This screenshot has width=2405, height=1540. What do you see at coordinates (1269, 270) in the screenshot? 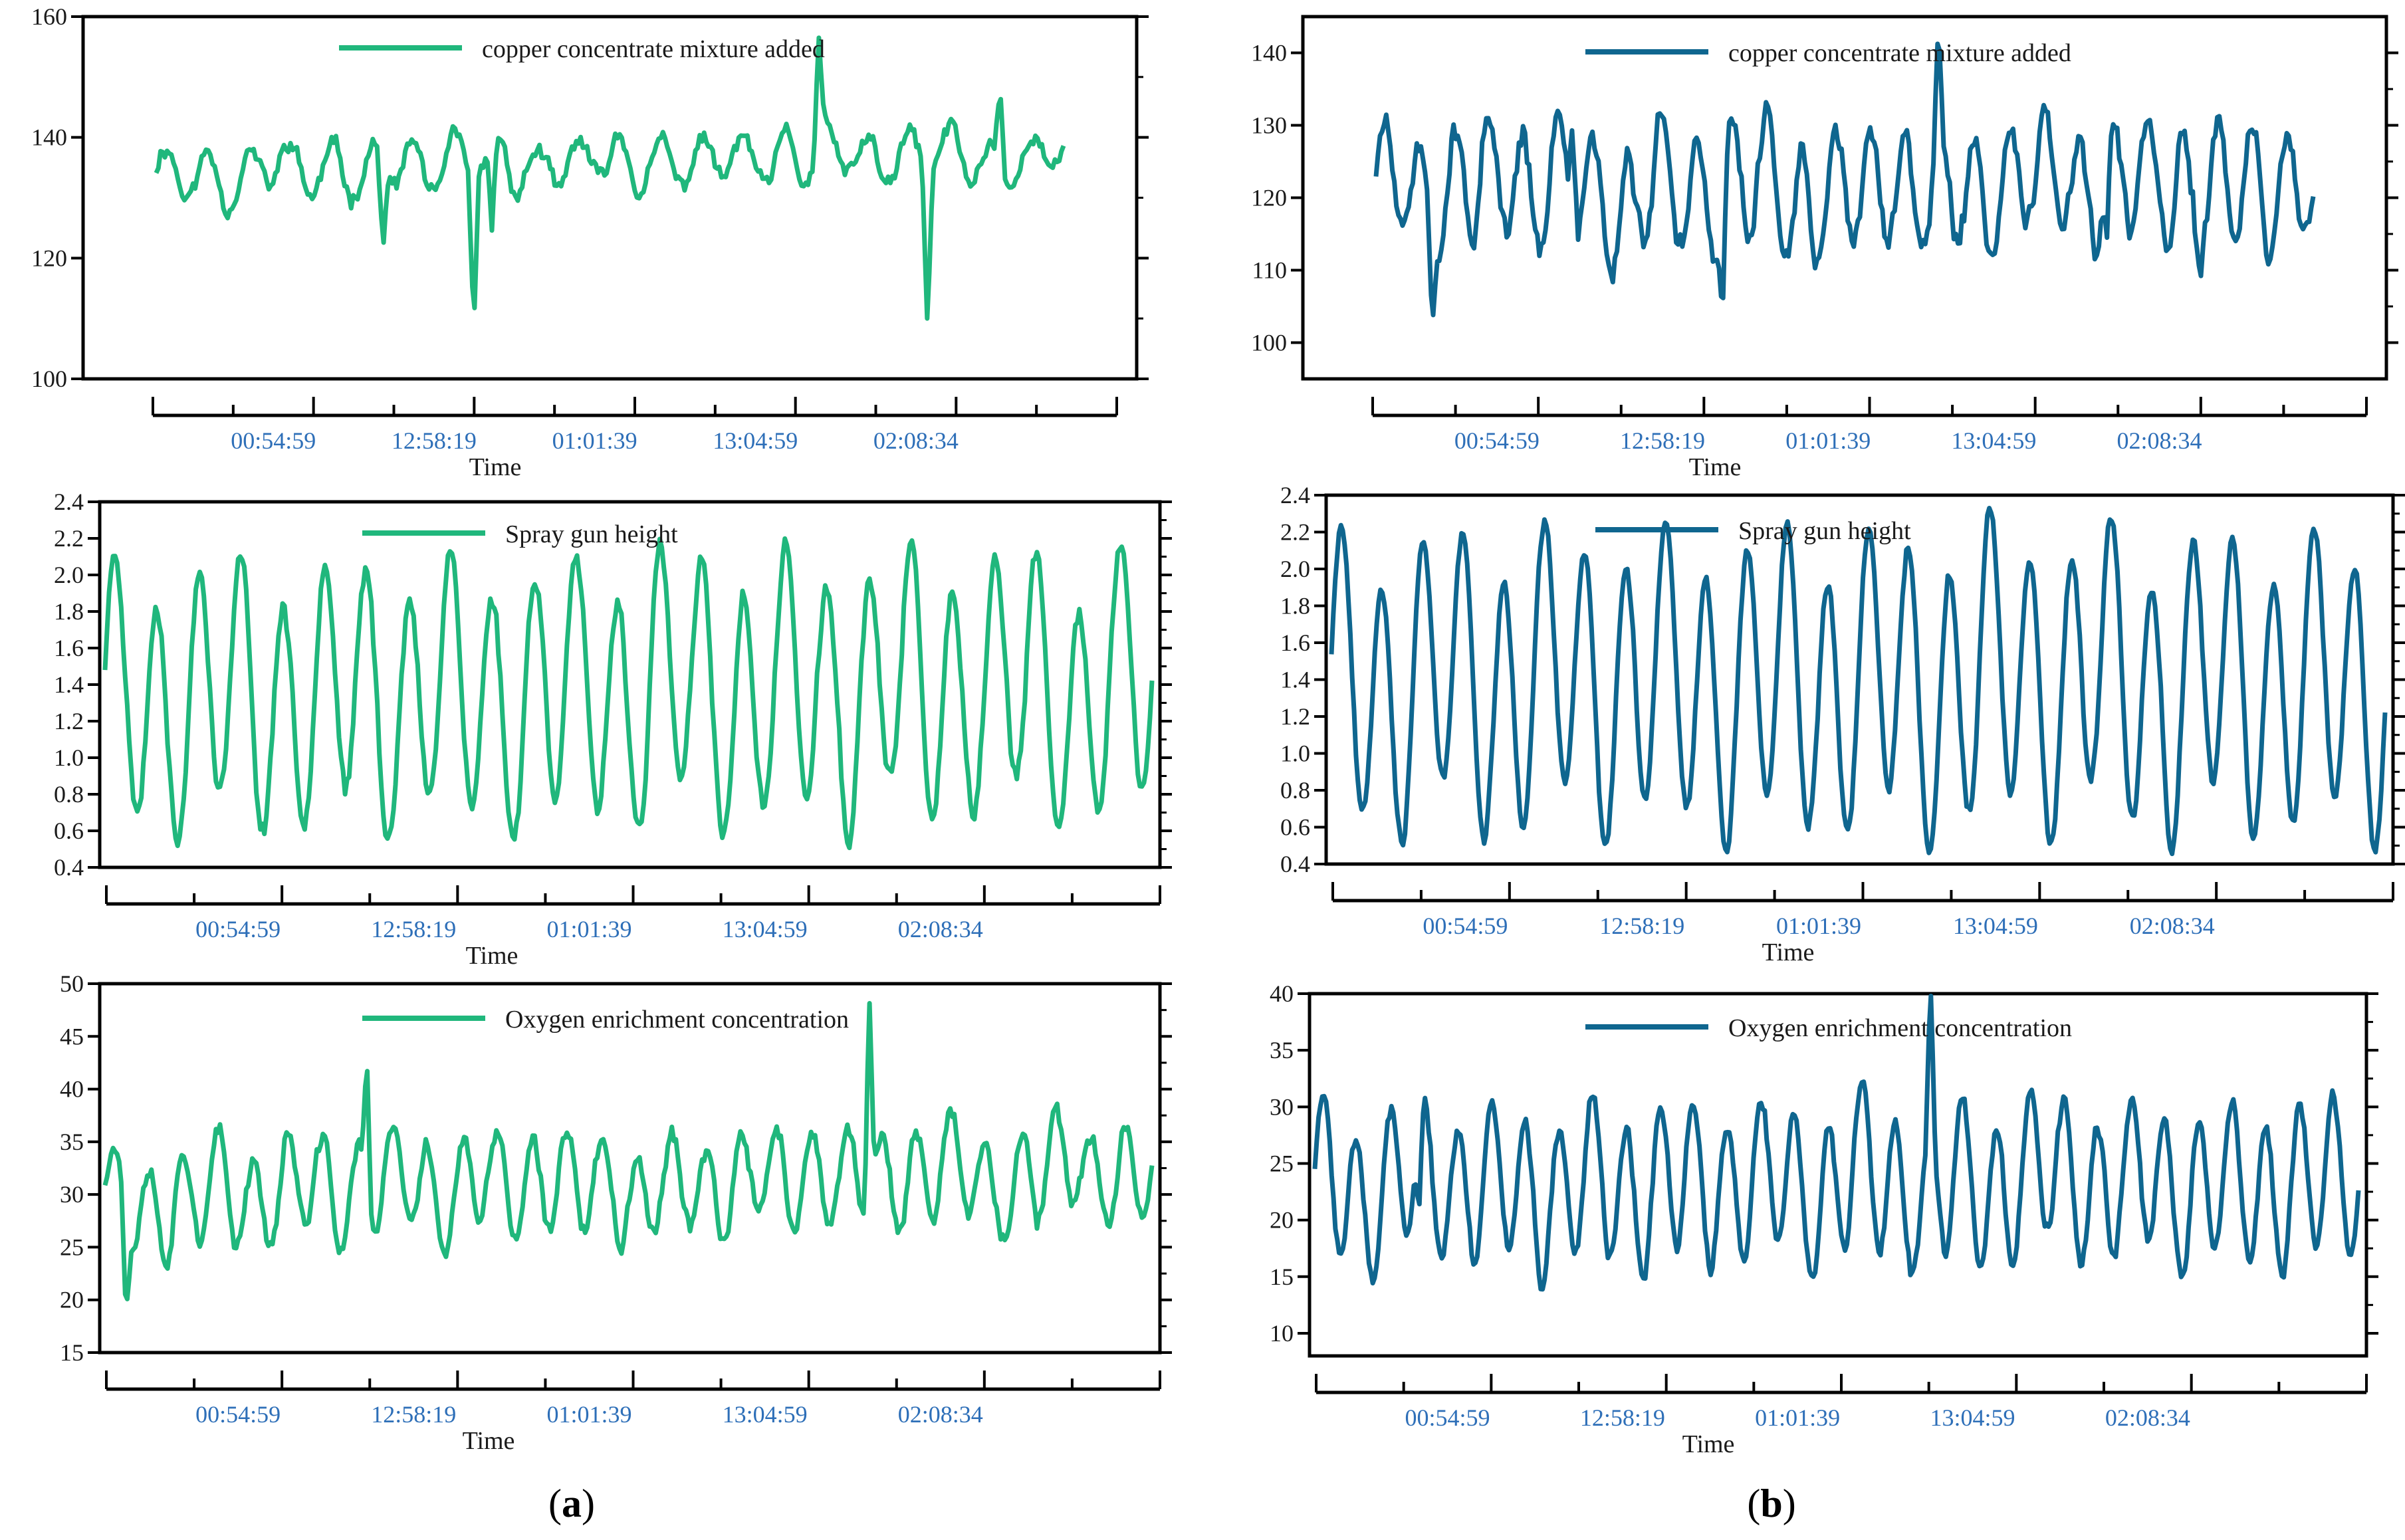
I see `y-tick-label: 110` at bounding box center [1269, 270].